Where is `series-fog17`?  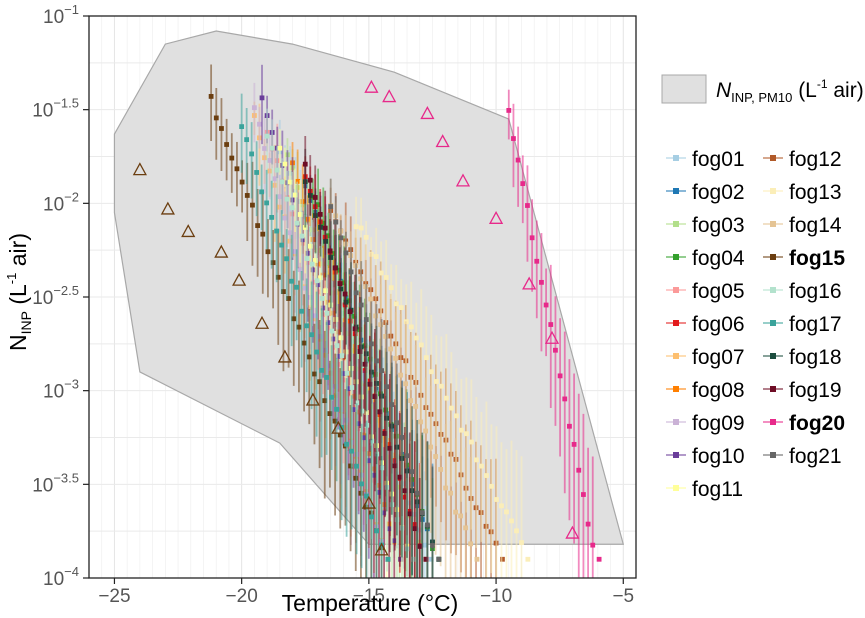 series-fog17 is located at coordinates (315, 335).